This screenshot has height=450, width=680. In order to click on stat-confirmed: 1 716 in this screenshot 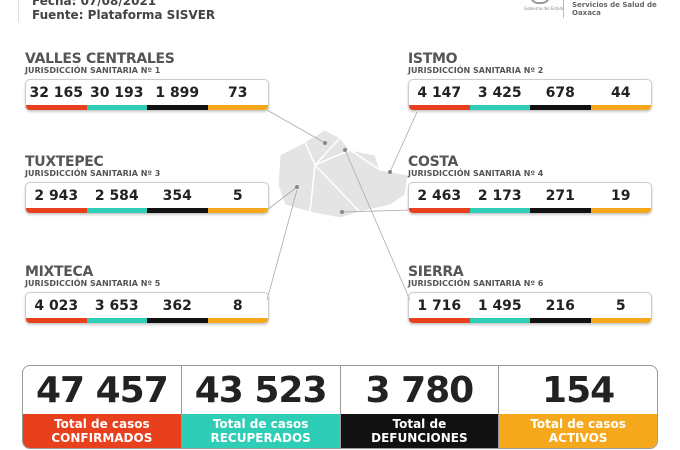, I will do `click(439, 308)`.